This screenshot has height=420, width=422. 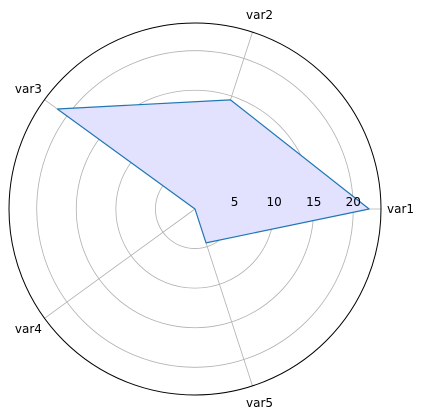 I want to click on spoke-var4, so click(x=120, y=263).